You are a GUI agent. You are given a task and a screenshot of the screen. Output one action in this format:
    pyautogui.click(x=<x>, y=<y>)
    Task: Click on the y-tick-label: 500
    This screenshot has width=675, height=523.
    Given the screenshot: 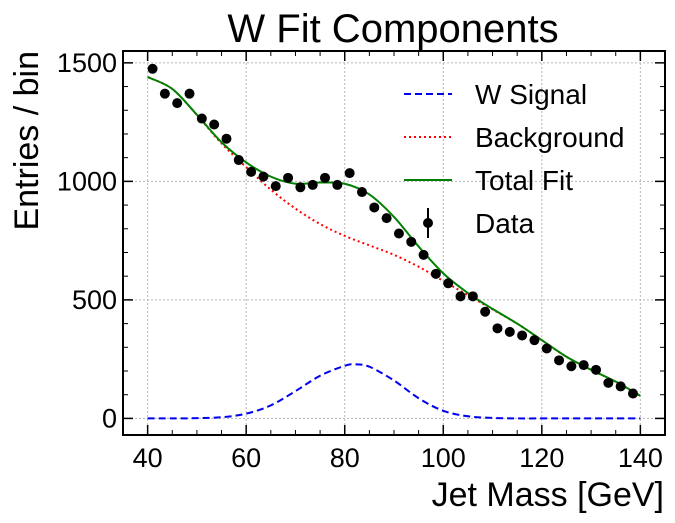 What is the action you would take?
    pyautogui.click(x=94, y=300)
    